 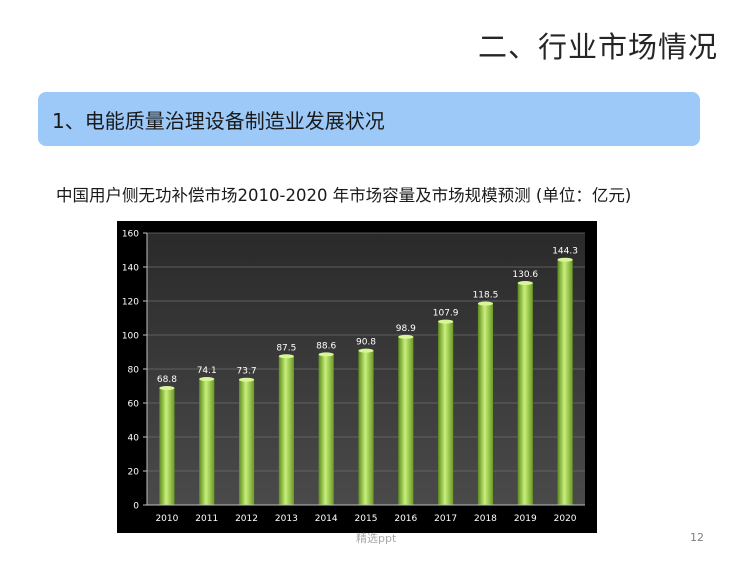 What do you see at coordinates (286, 356) in the screenshot?
I see `bar-top-2013` at bounding box center [286, 356].